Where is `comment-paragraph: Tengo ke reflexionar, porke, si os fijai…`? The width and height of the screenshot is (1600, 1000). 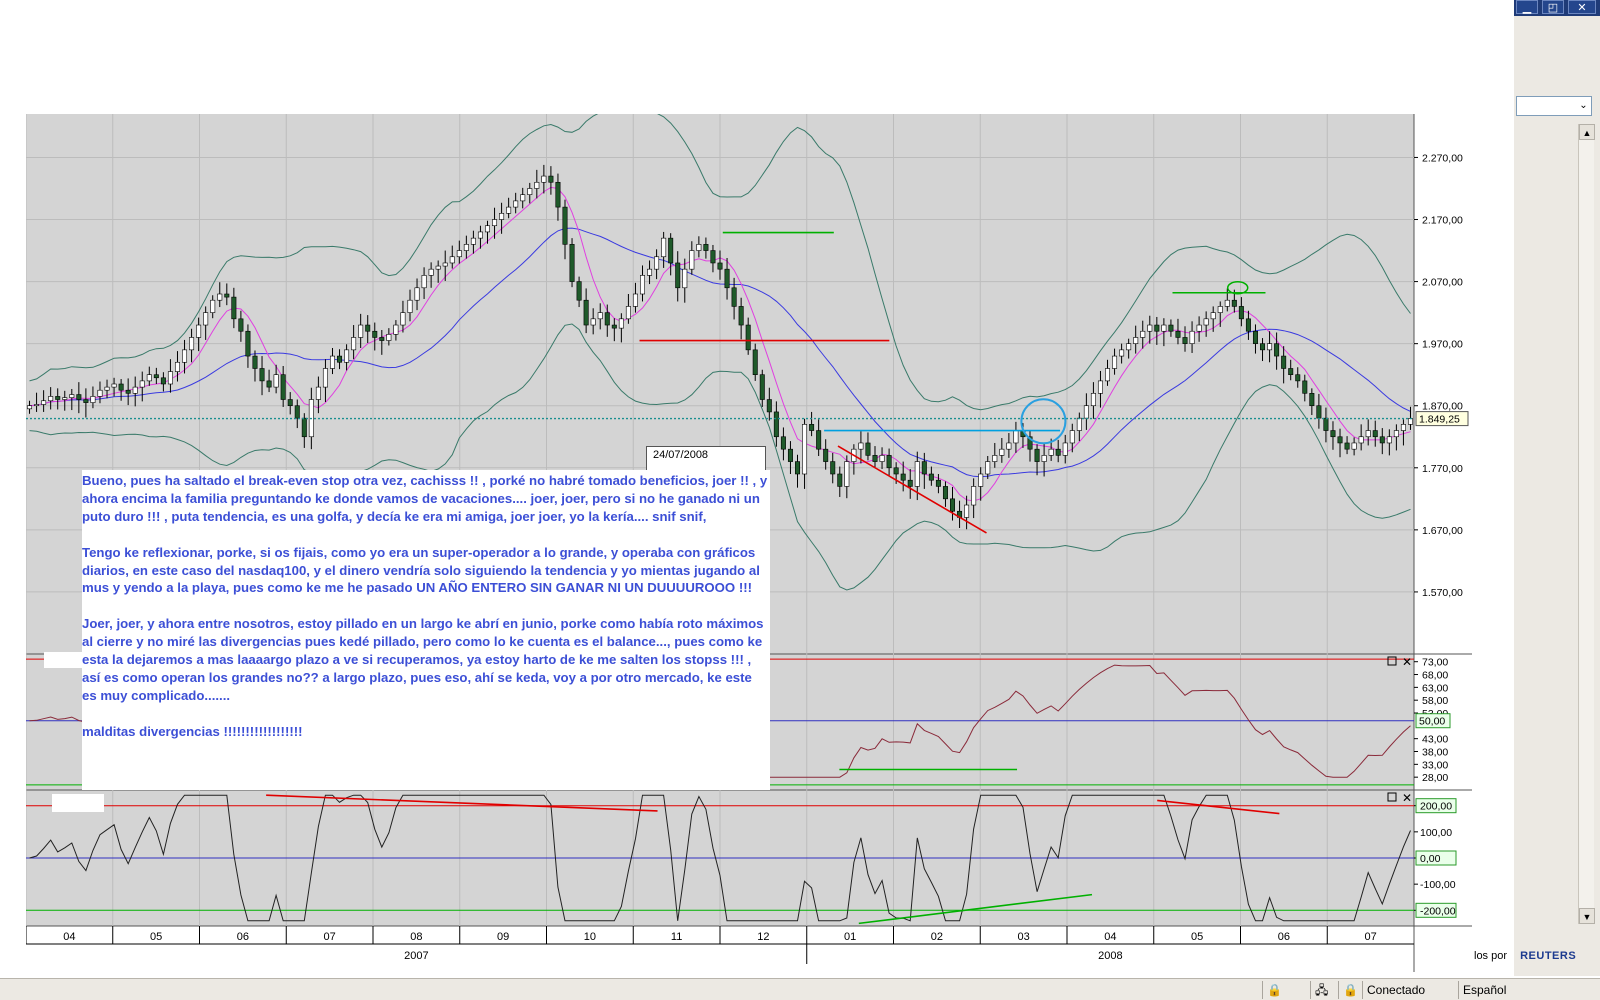 comment-paragraph: Tengo ke reflexionar, porke, si os fijai… is located at coordinates (421, 570).